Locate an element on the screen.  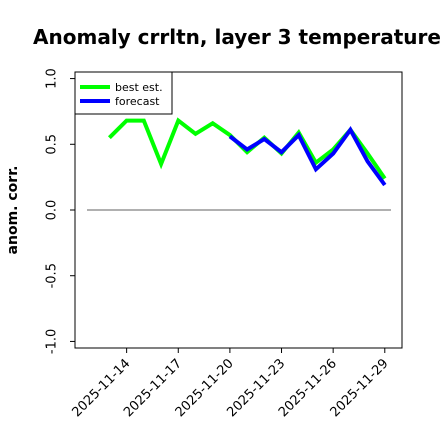
chart-title: Anomaly crrltn, layer 3 temperature is located at coordinates (236, 37).